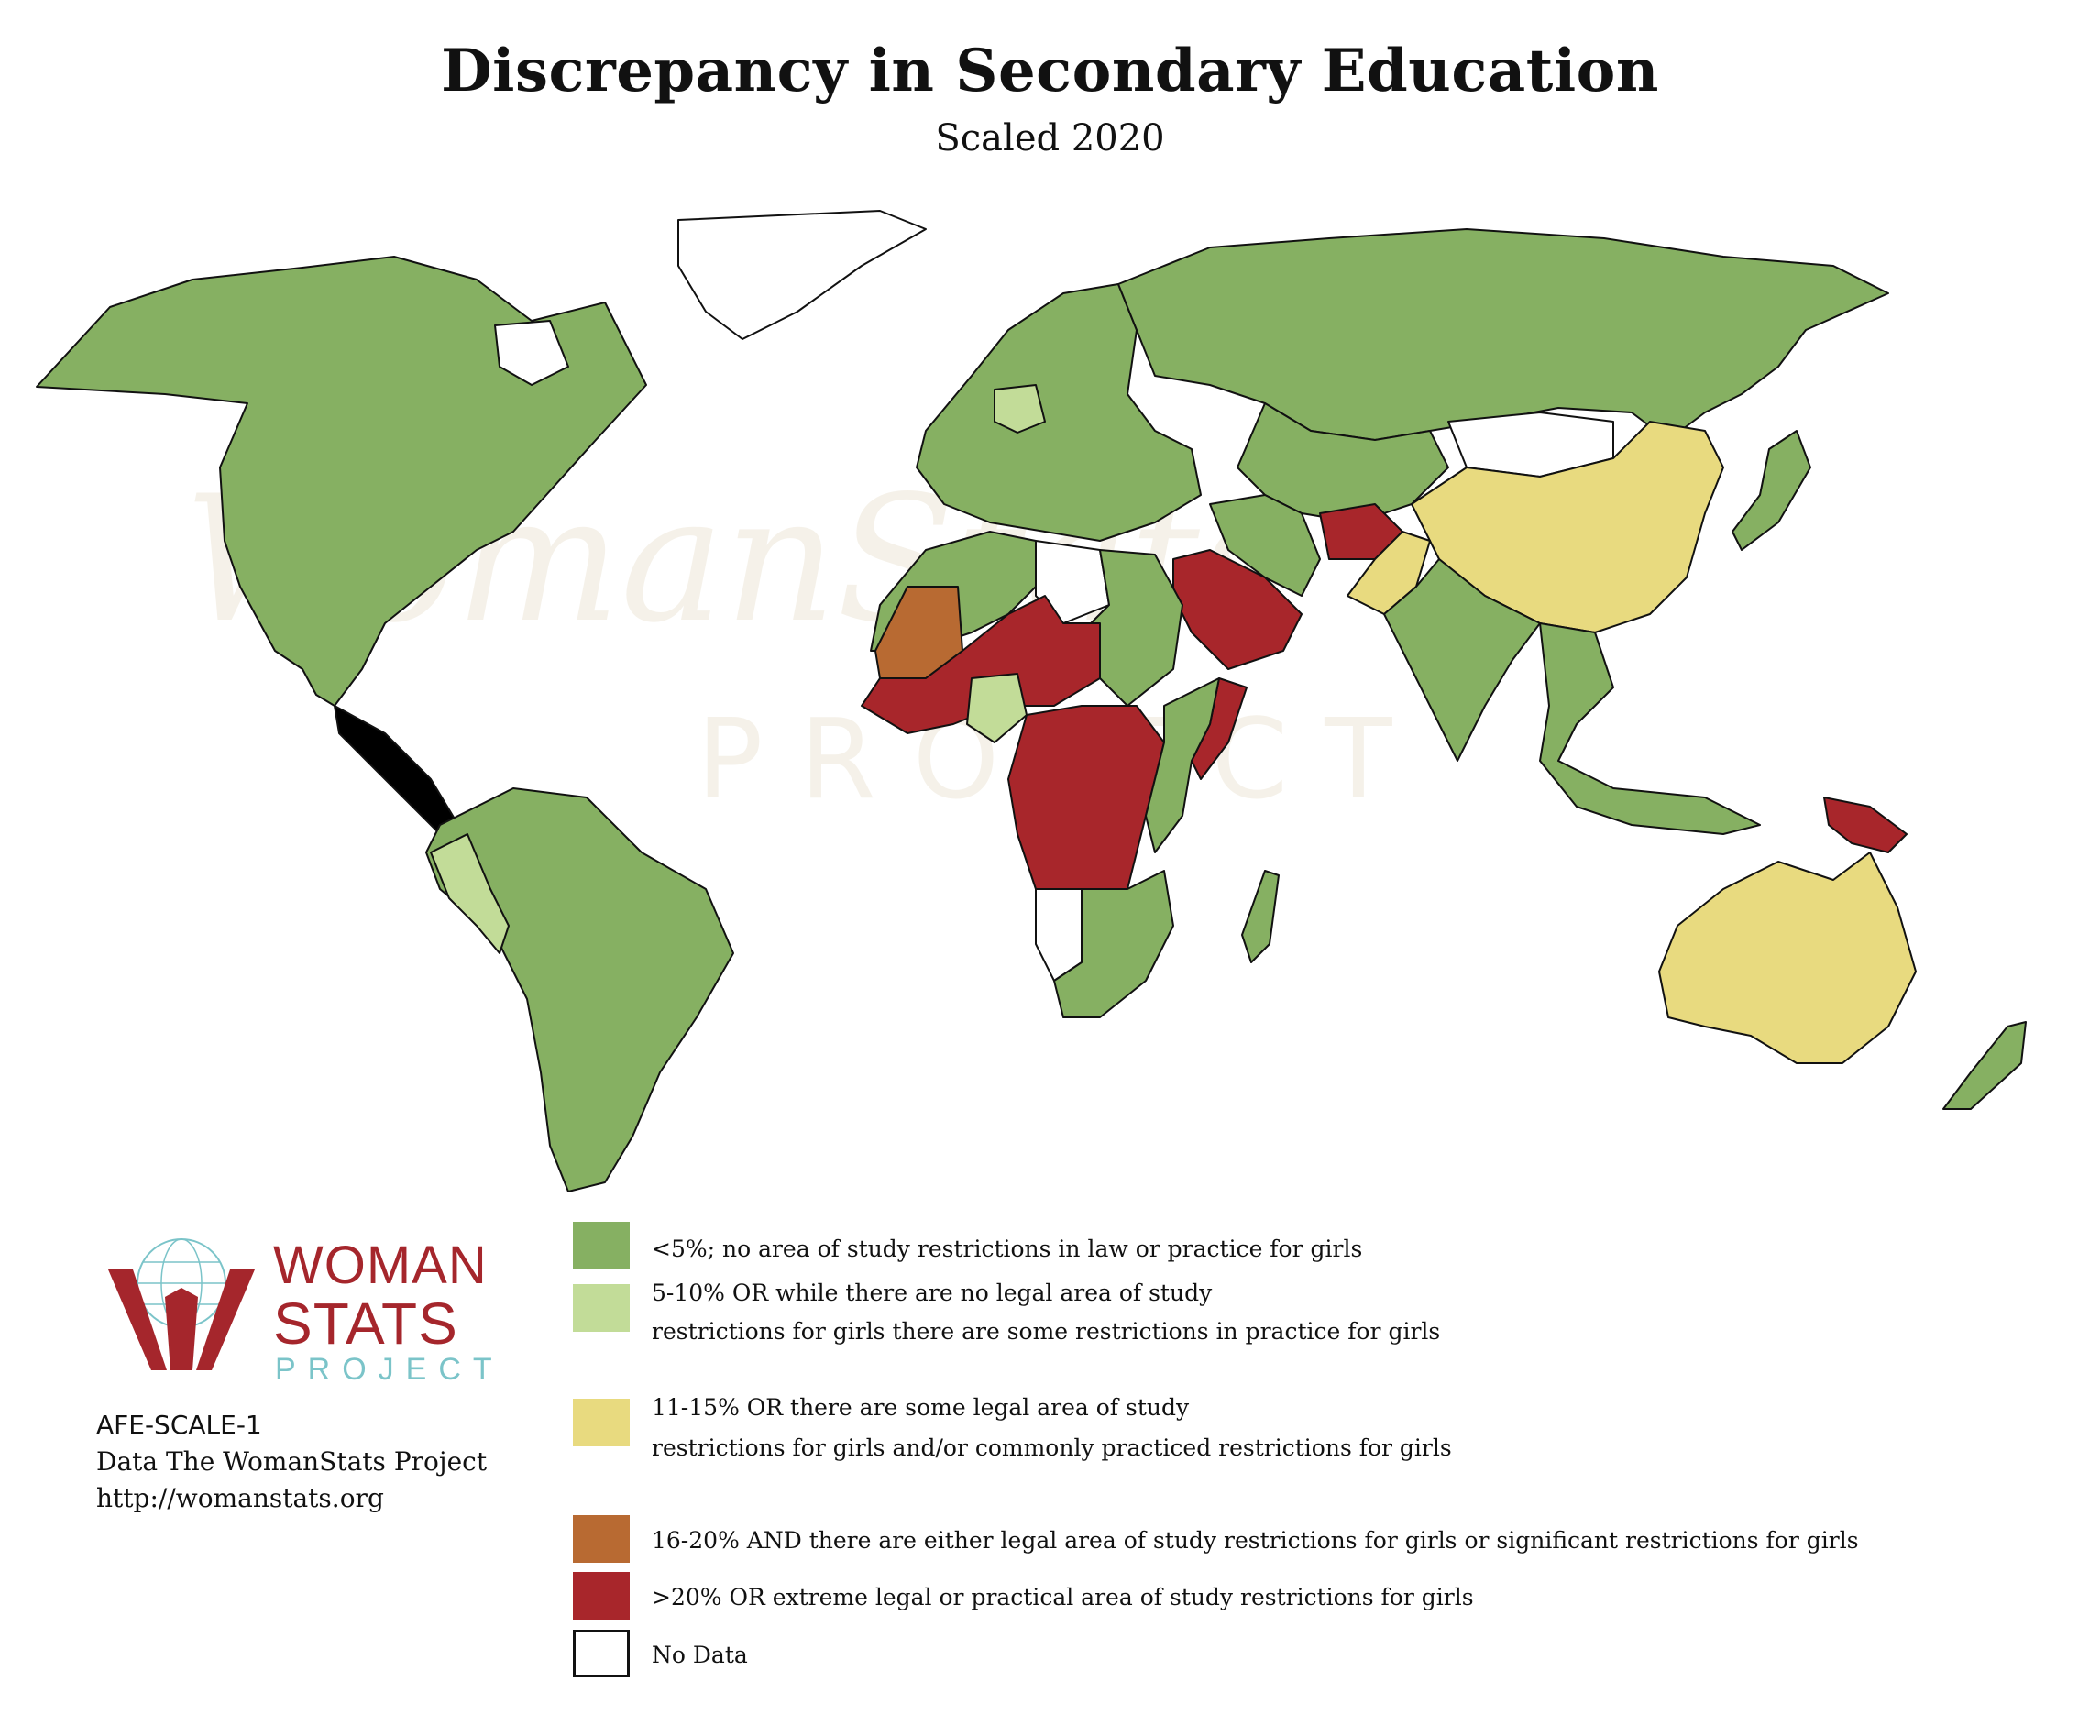  What do you see at coordinates (1050, 71) in the screenshot?
I see `map-title: Discrepancy in Secondary Education` at bounding box center [1050, 71].